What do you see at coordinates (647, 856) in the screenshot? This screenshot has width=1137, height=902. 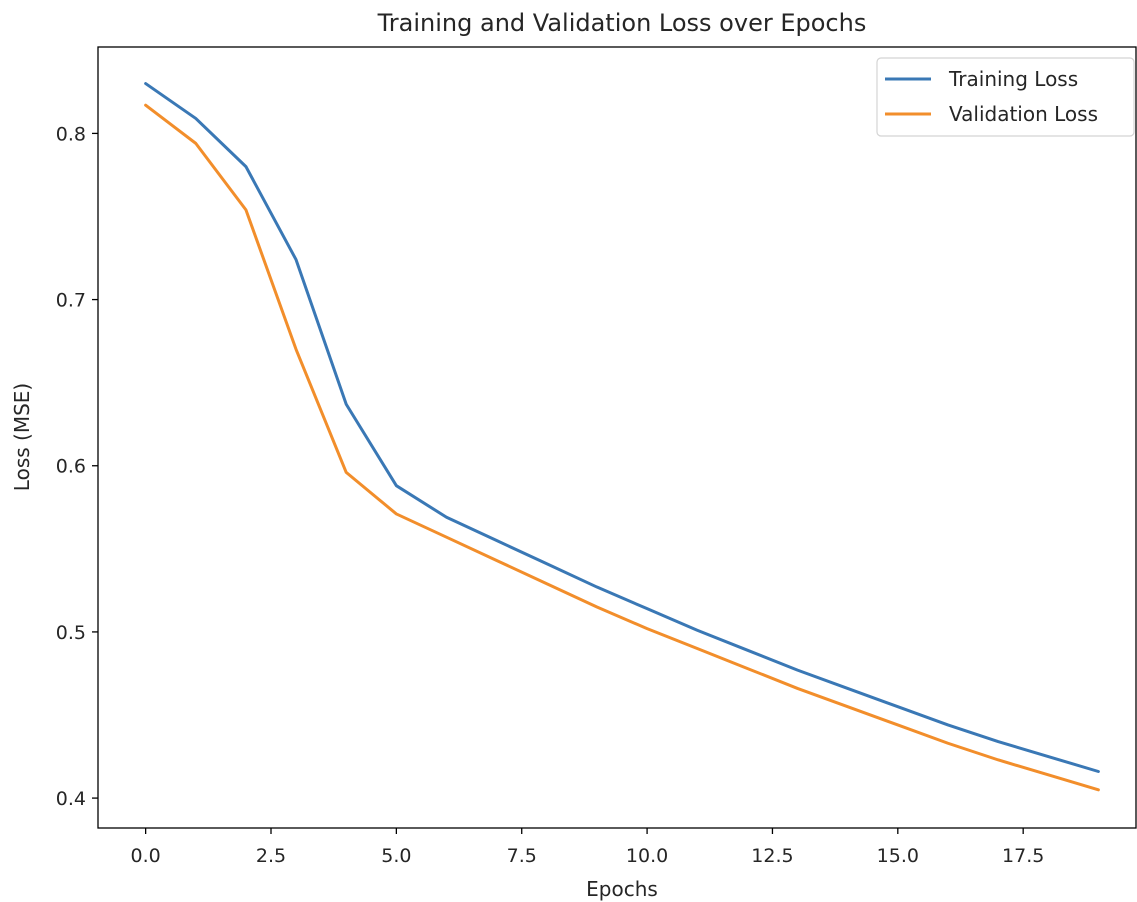 I see `x-tick-label: 10.0` at bounding box center [647, 856].